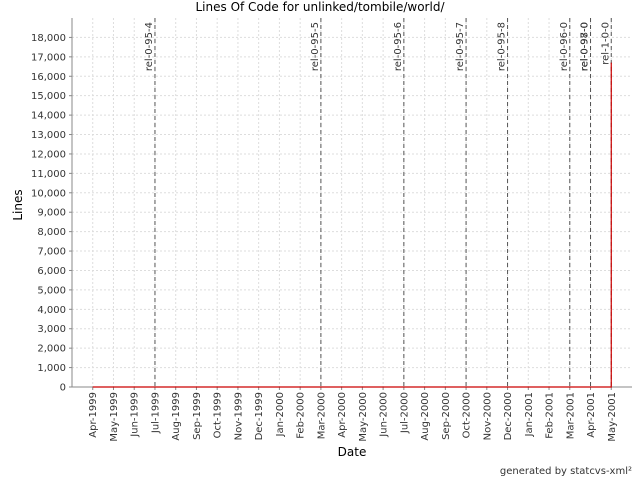 The image size is (640, 480). What do you see at coordinates (48, 96) in the screenshot?
I see `y-tick-label: 15,000` at bounding box center [48, 96].